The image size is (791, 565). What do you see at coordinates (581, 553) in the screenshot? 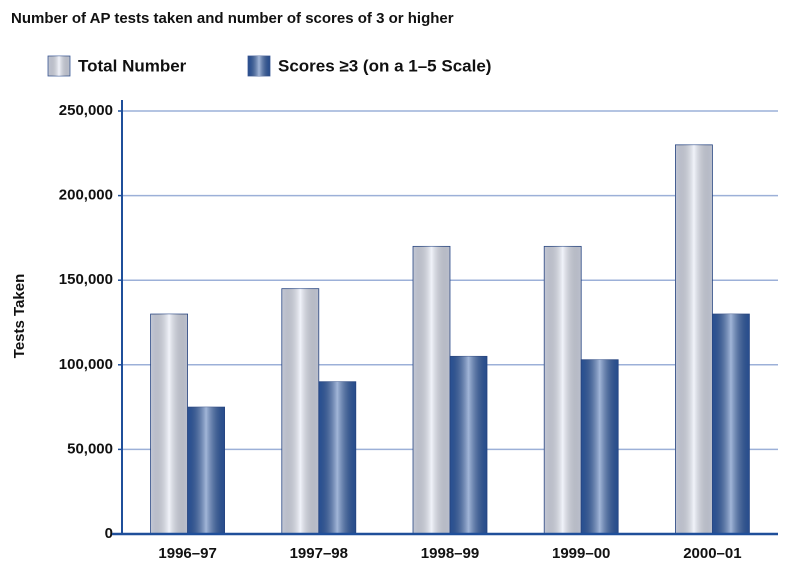
I see `x-tick-label: 1999–00` at bounding box center [581, 553].